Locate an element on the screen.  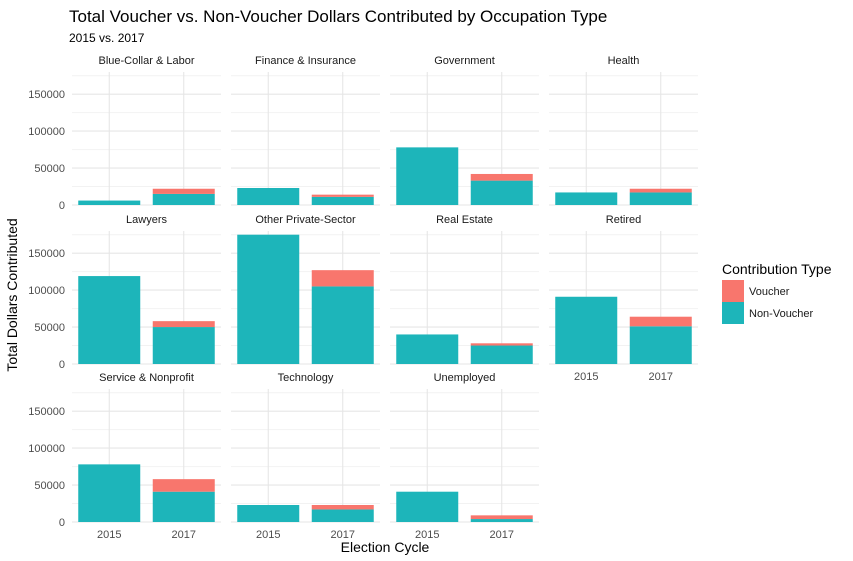
legend: Contribution Type Voucher Non-Voucher is located at coordinates (777, 292).